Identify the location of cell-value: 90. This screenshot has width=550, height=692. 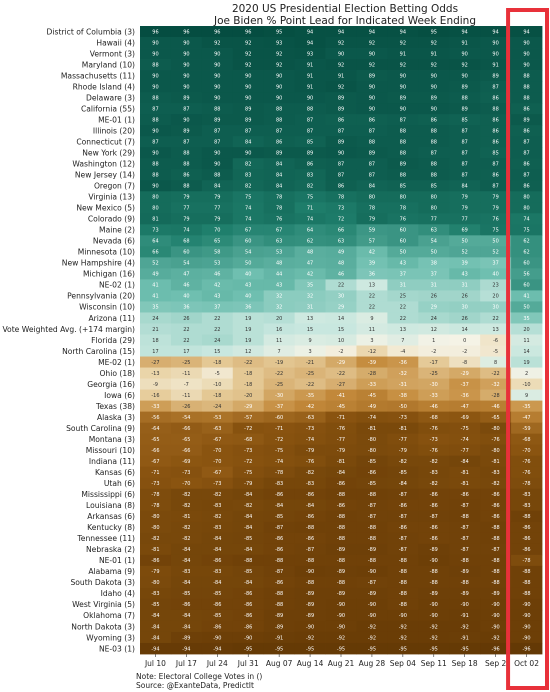
(403, 109).